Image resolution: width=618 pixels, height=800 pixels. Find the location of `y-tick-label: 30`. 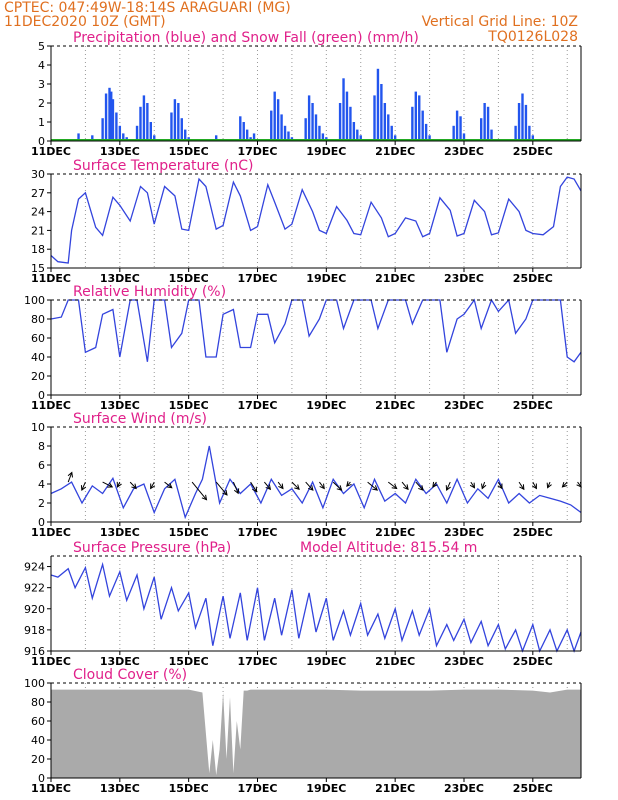

y-tick-label: 30 is located at coordinates (38, 174).